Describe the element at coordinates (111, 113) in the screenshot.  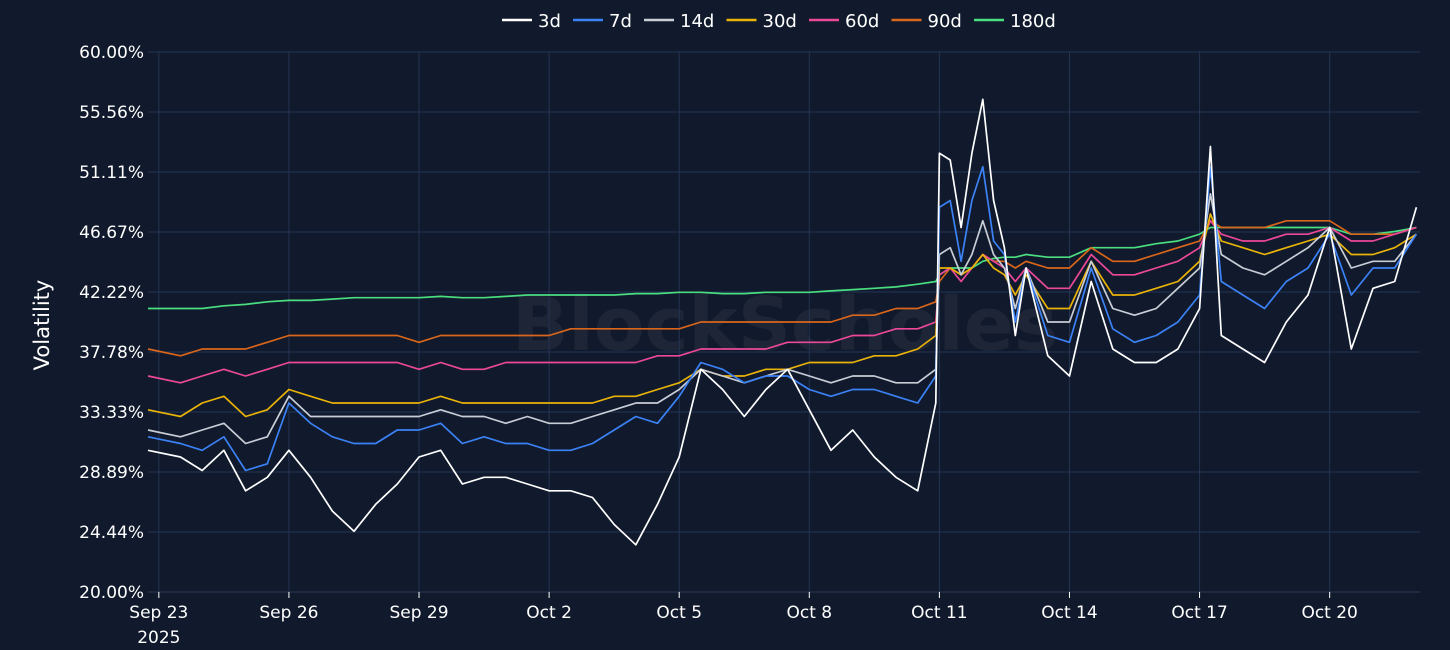
I see `y-tick-label: 55.56%` at that location.